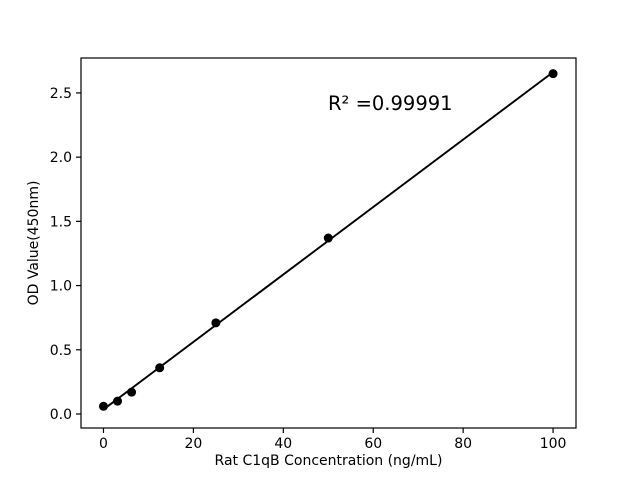 Image resolution: width=640 pixels, height=480 pixels. Describe the element at coordinates (553, 444) in the screenshot. I see `x-tick-label: 100` at that location.